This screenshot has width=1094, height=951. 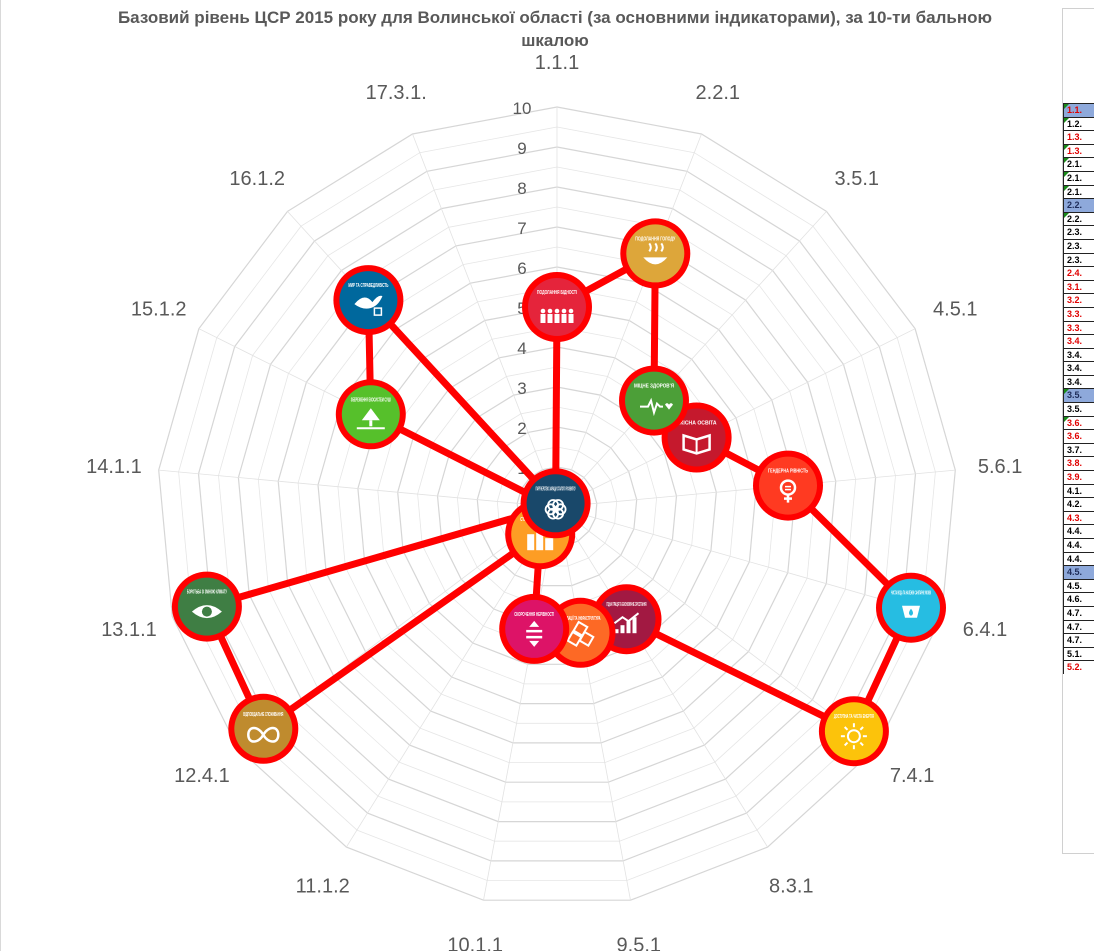 What do you see at coordinates (1000, 467) in the screenshot?
I see `axis-label: 5.6.1` at bounding box center [1000, 467].